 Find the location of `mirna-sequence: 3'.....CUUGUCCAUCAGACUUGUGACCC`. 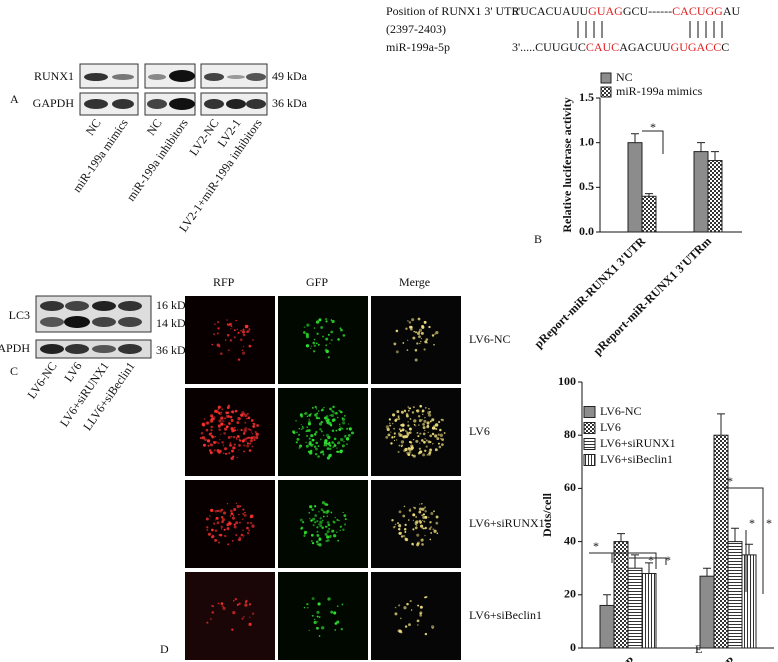

mirna-sequence: 3'.....CUUGUCCAUCAGACUUGUGACCC is located at coordinates (620, 47).